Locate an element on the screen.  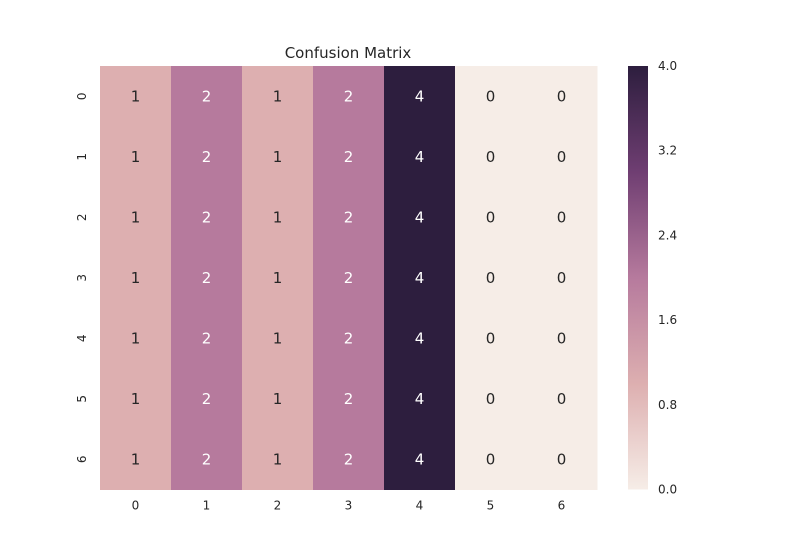
x-tick-label: 3 is located at coordinates (349, 506).